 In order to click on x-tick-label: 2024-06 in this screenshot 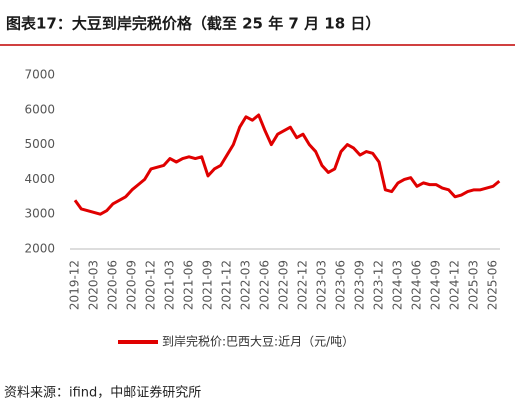, I will do `click(417, 285)`.